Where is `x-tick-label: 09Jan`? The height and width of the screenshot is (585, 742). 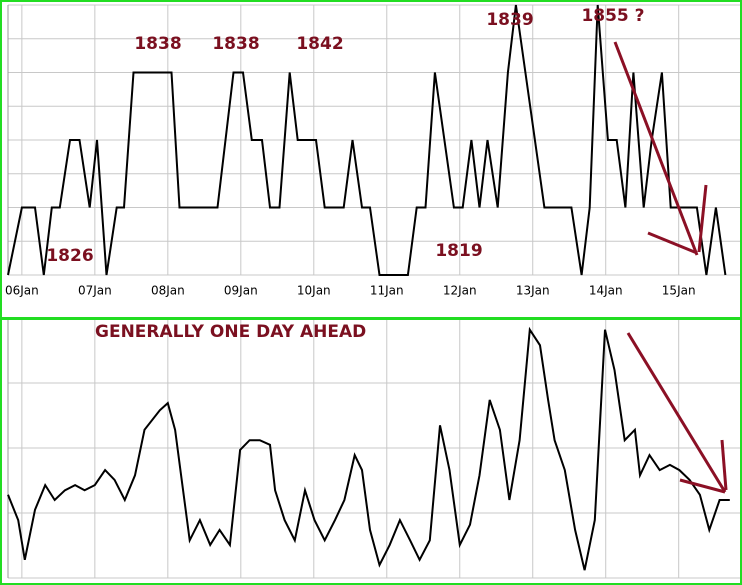
x-tick-label: 09Jan is located at coordinates (241, 291).